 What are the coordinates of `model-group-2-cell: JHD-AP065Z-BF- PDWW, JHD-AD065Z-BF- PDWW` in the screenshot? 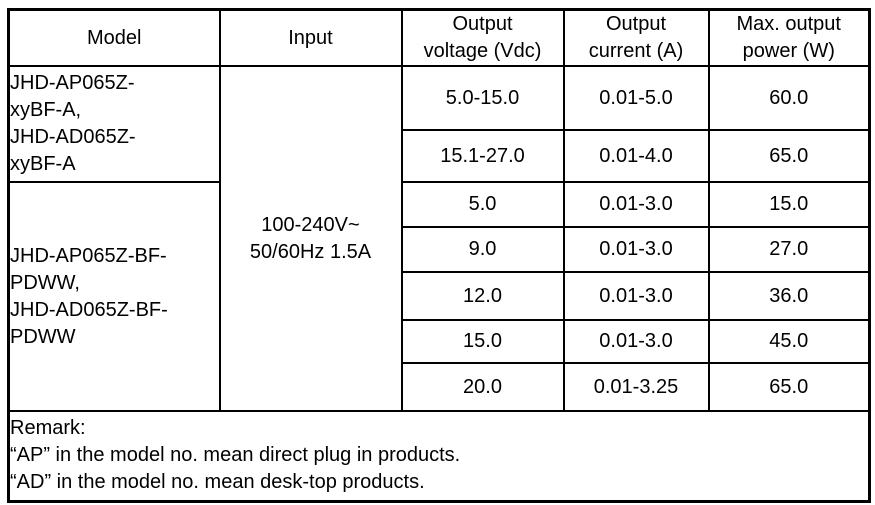 It's located at (114, 296).